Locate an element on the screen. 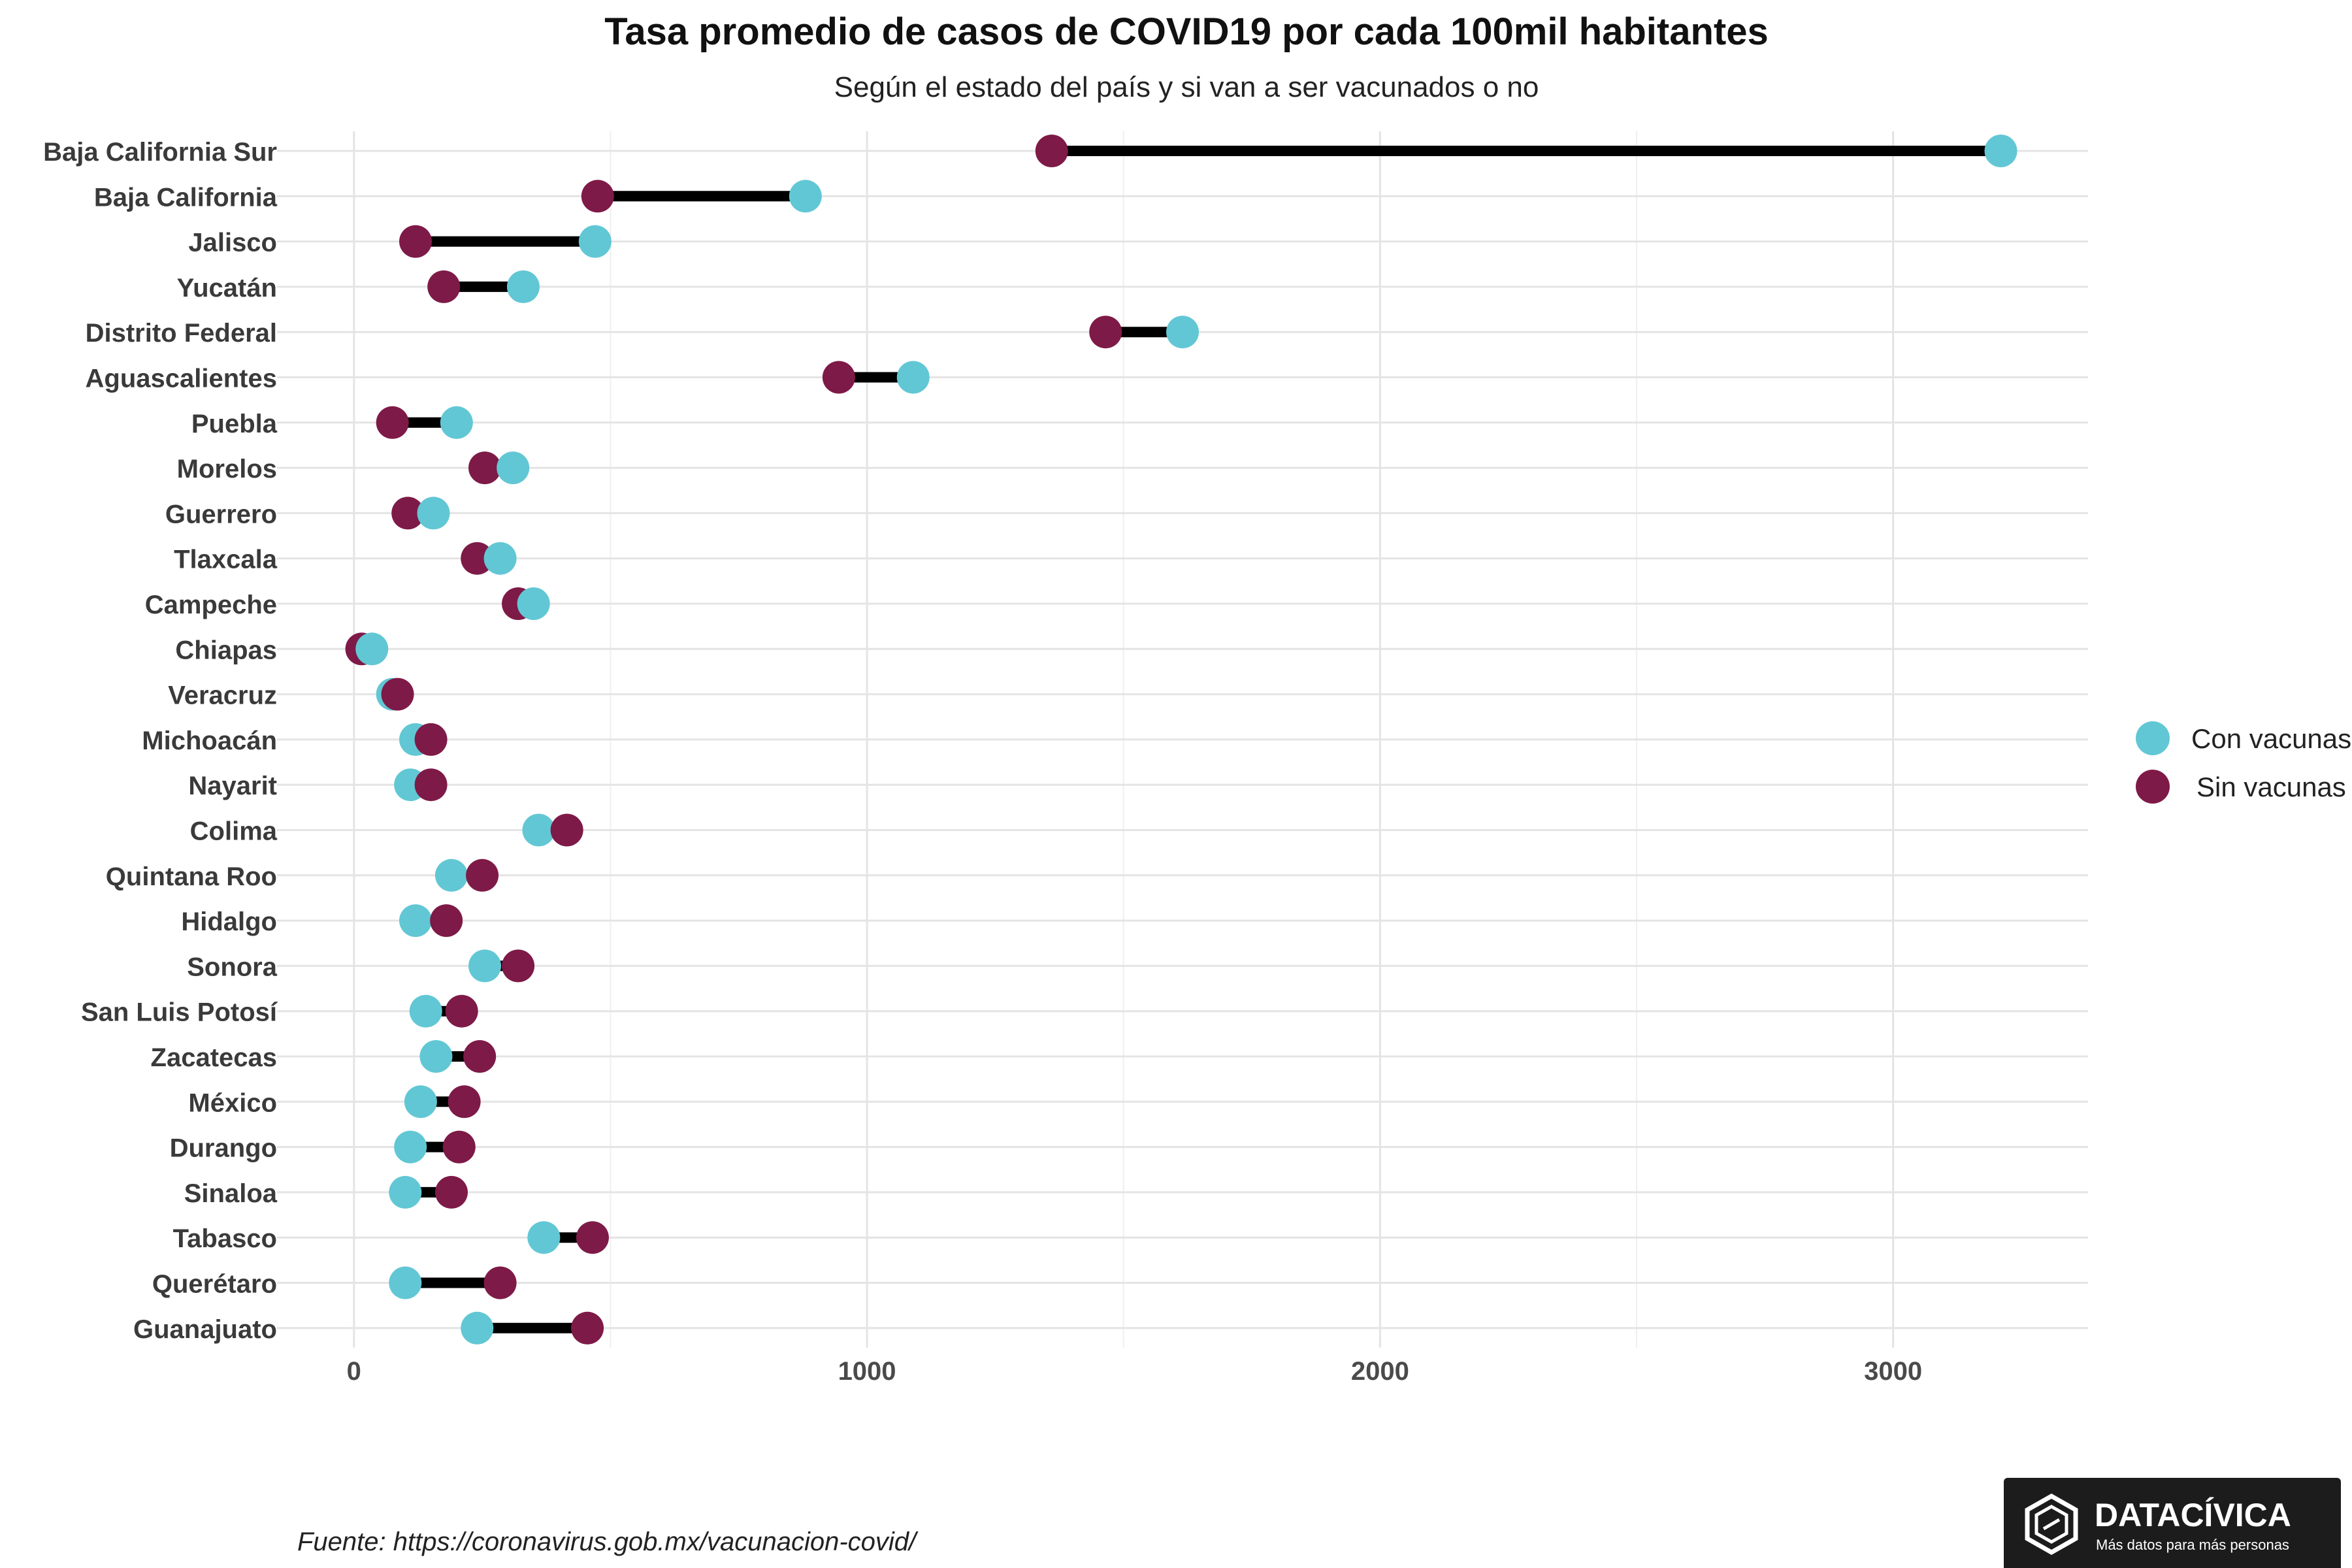  category-label-yucatan: Yucatán is located at coordinates (227, 288).